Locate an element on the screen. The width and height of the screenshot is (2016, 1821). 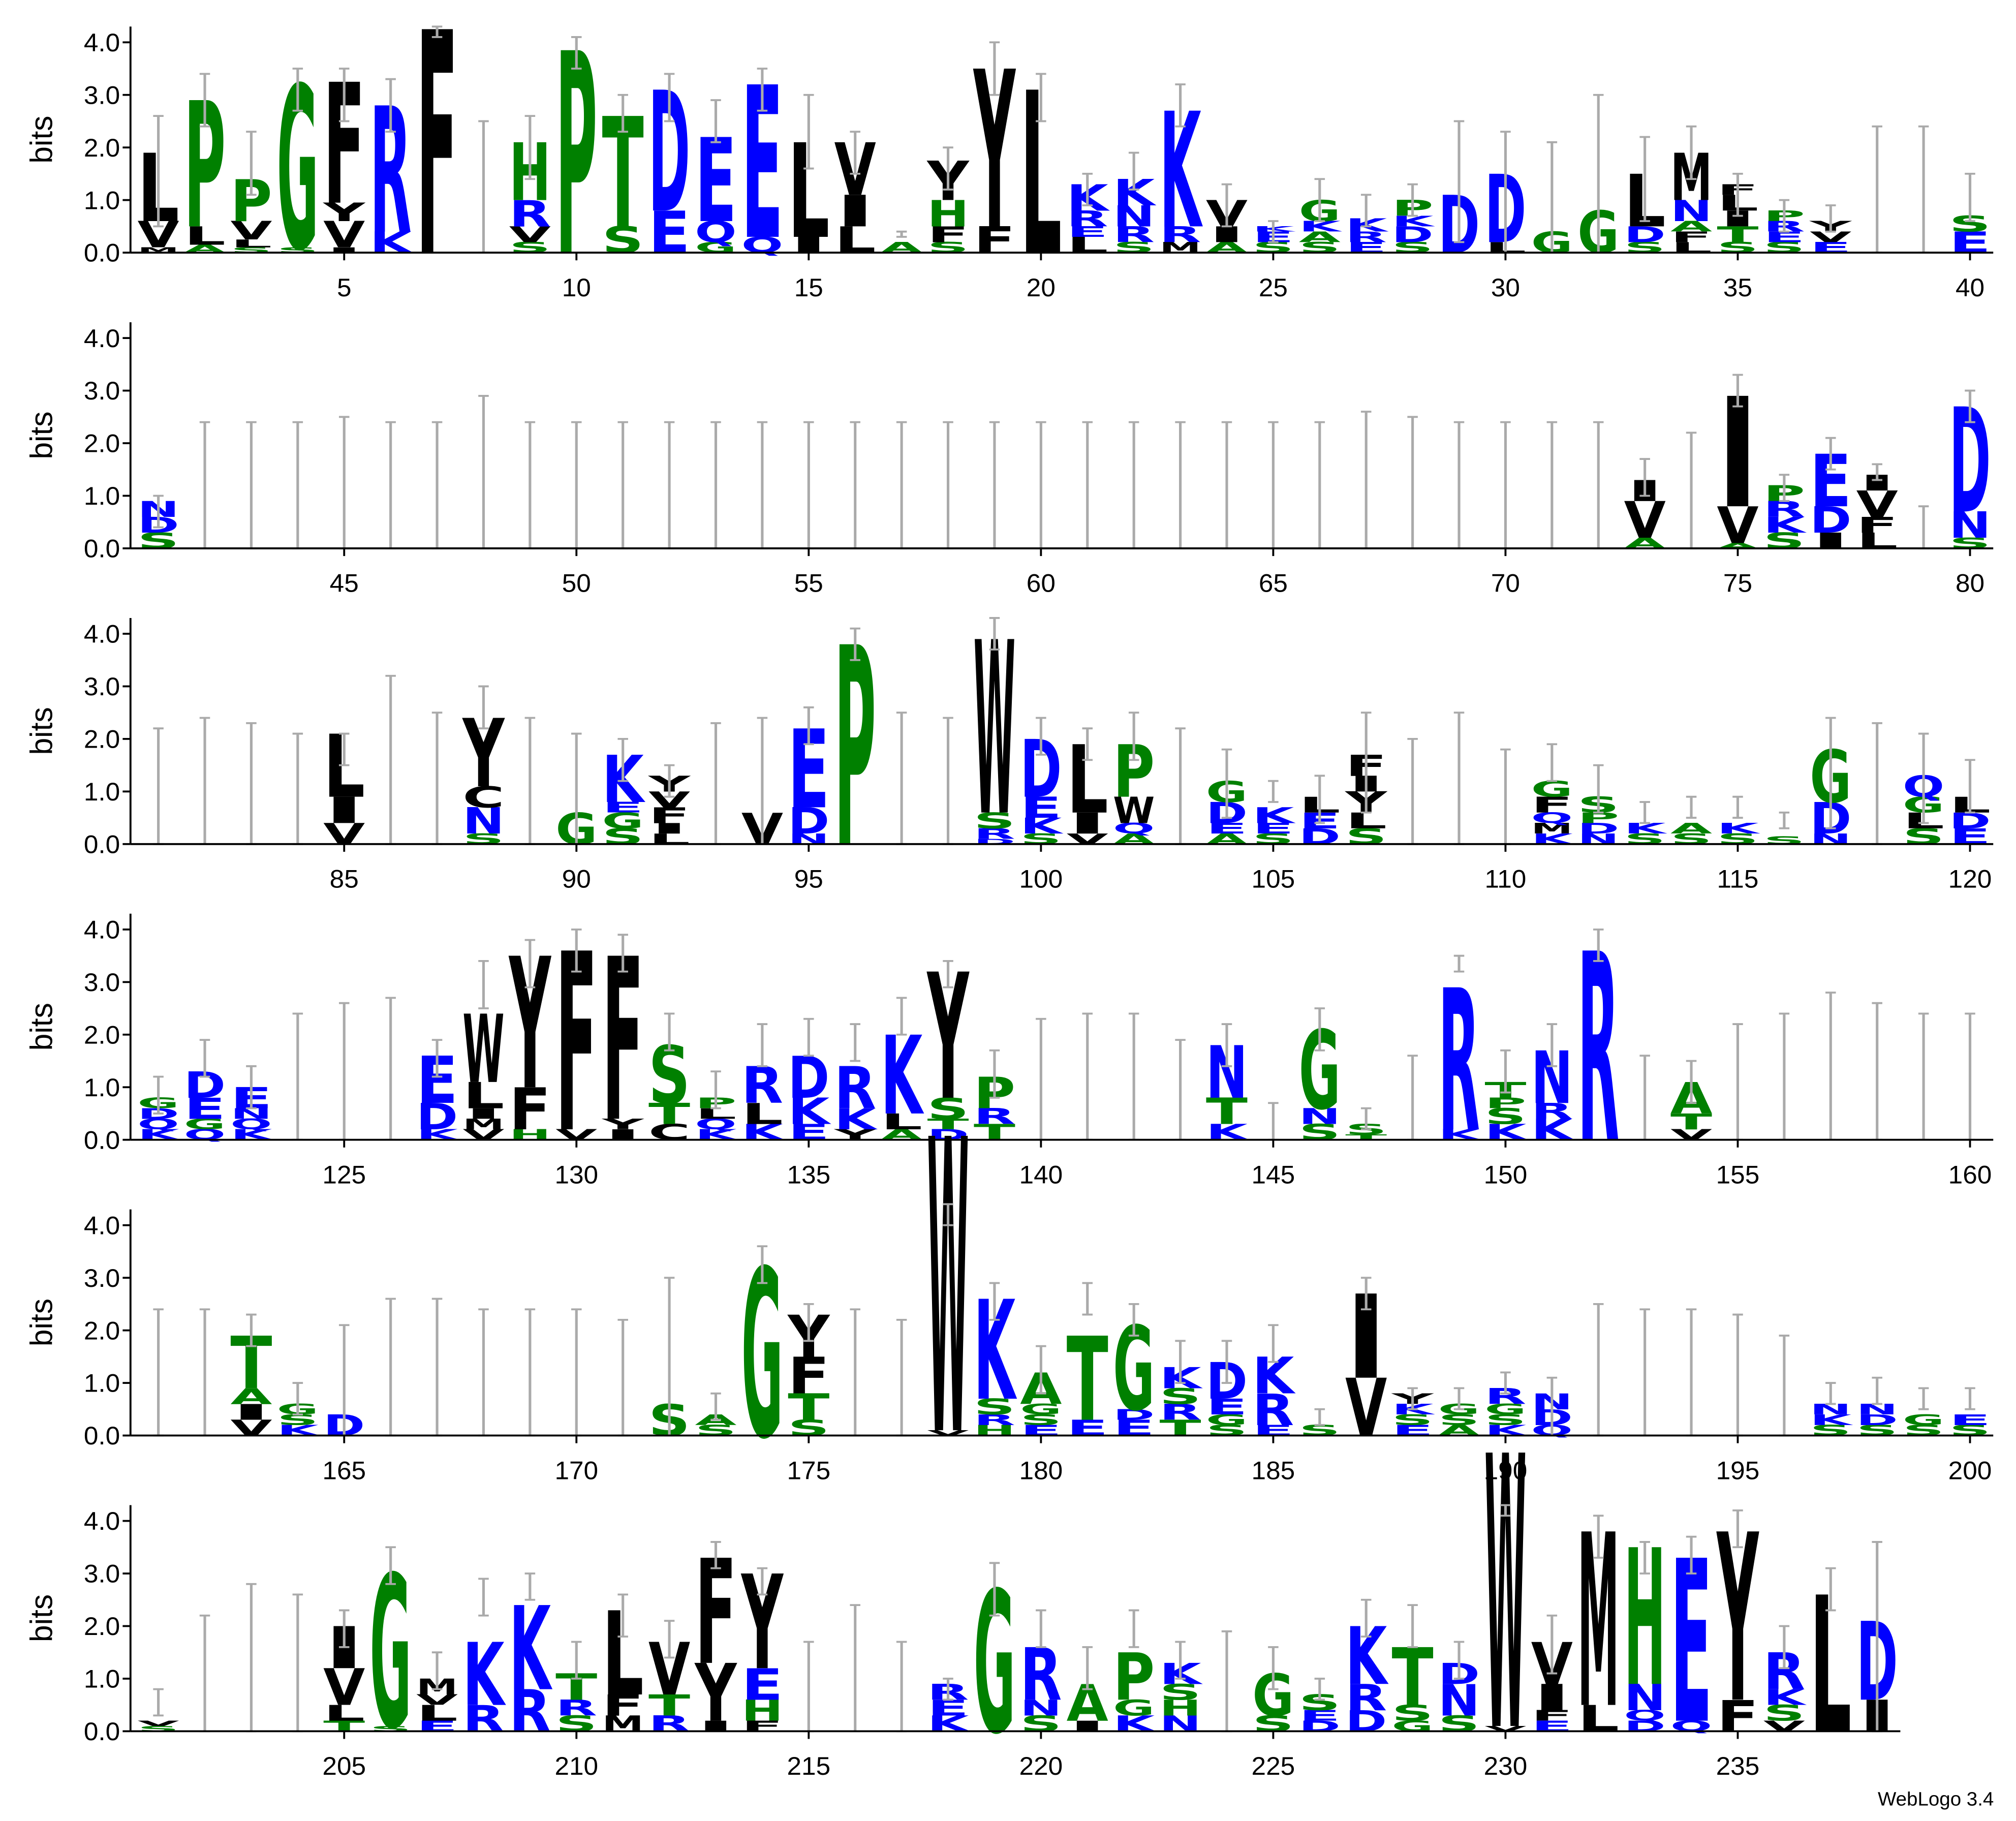
x-tick-label: 75 is located at coordinates (1737, 583).